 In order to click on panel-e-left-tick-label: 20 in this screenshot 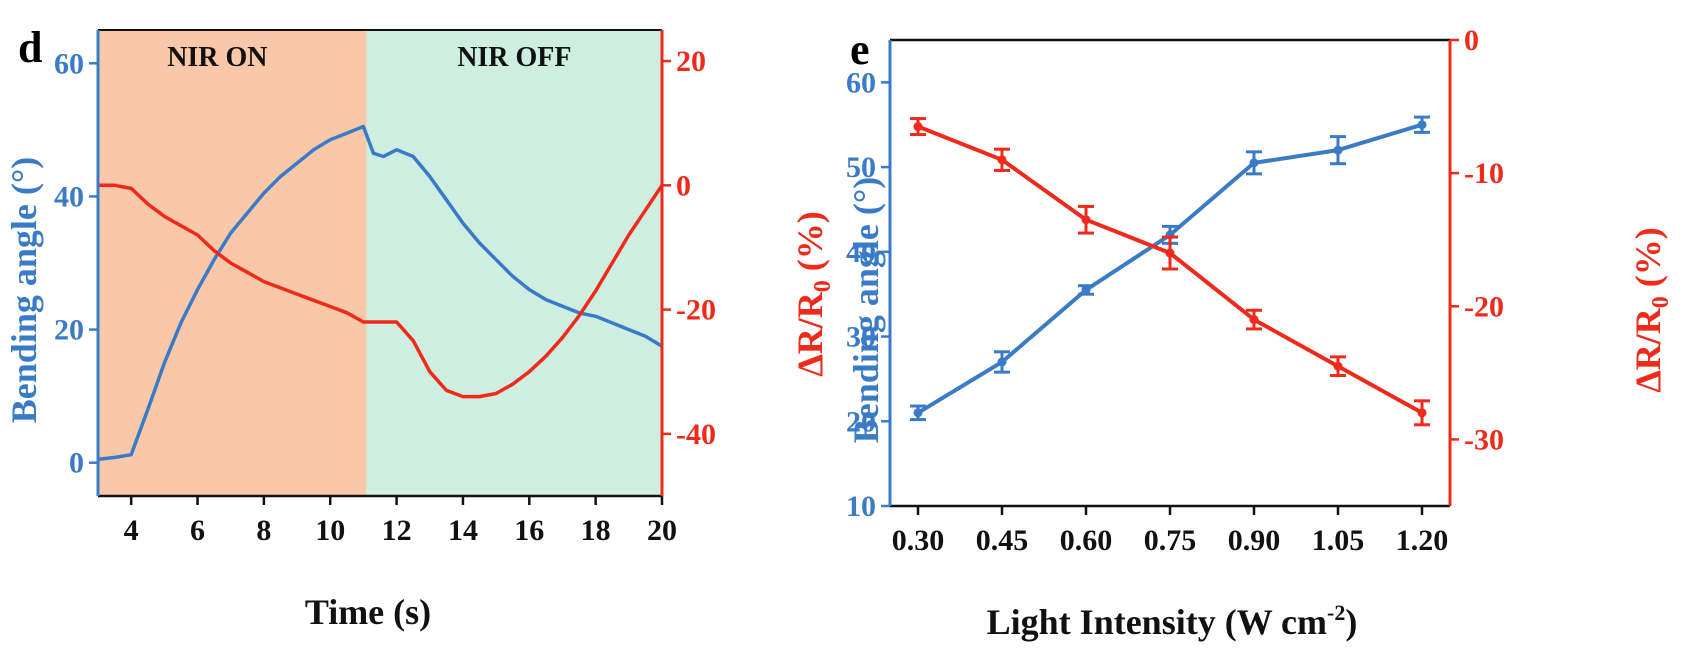, I will do `click(861, 421)`.